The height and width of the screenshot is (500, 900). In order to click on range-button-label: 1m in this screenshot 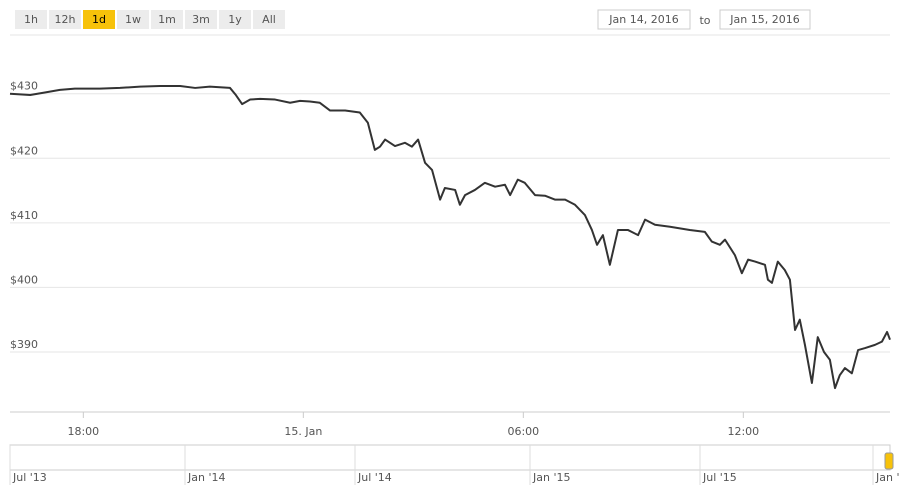, I will do `click(167, 19)`.